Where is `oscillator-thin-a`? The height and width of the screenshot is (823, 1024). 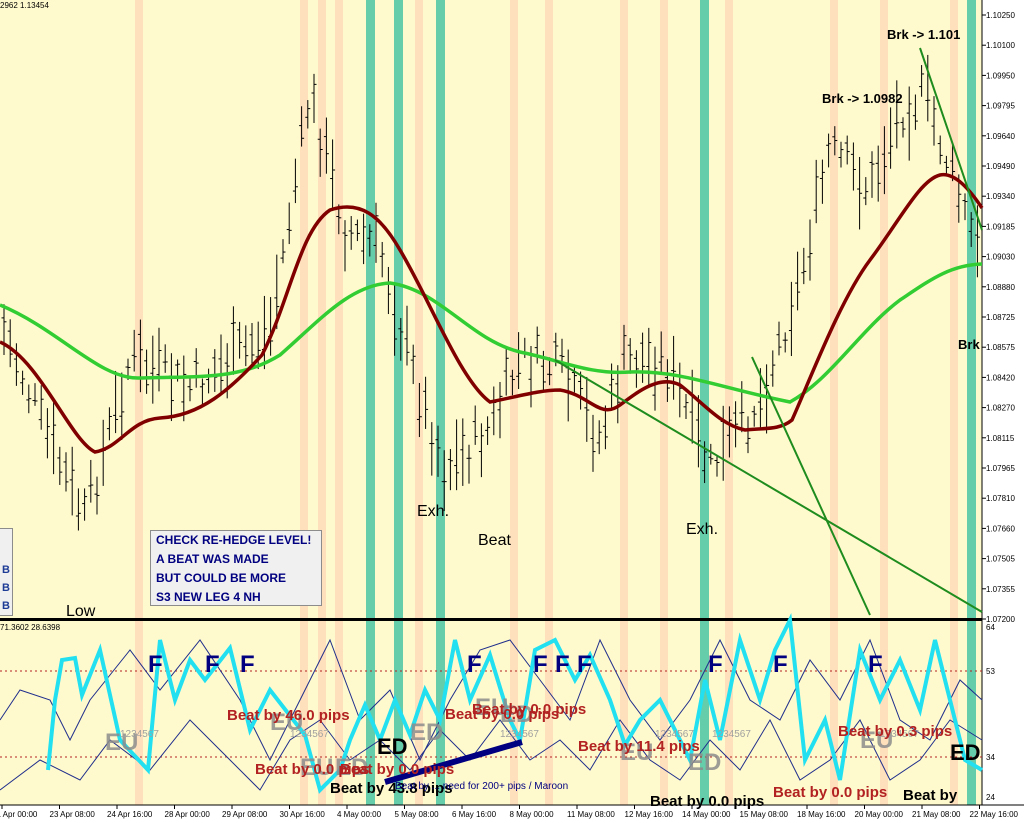 oscillator-thin-a is located at coordinates (491, 700).